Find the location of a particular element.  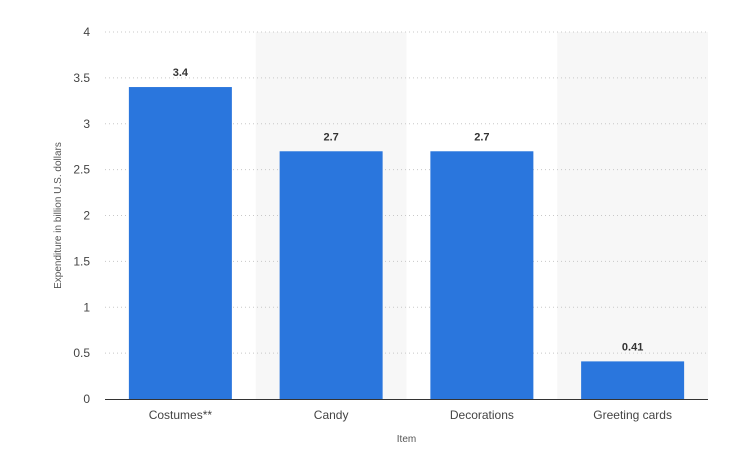

y-tick-label: 3 is located at coordinates (86, 124).